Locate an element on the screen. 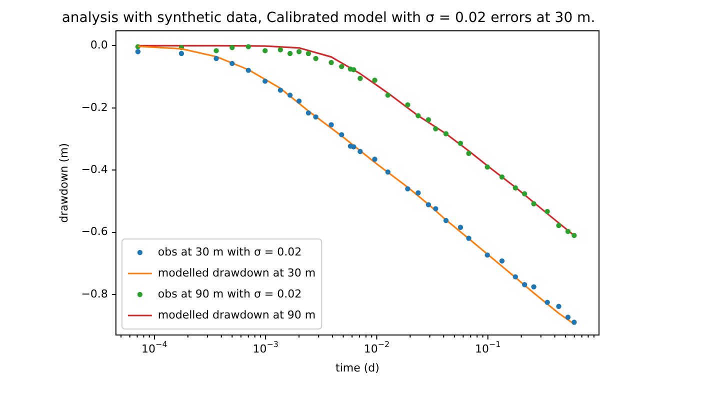 This screenshot has width=723, height=395. legend-label: modelled drawdown at 30 m is located at coordinates (237, 273).